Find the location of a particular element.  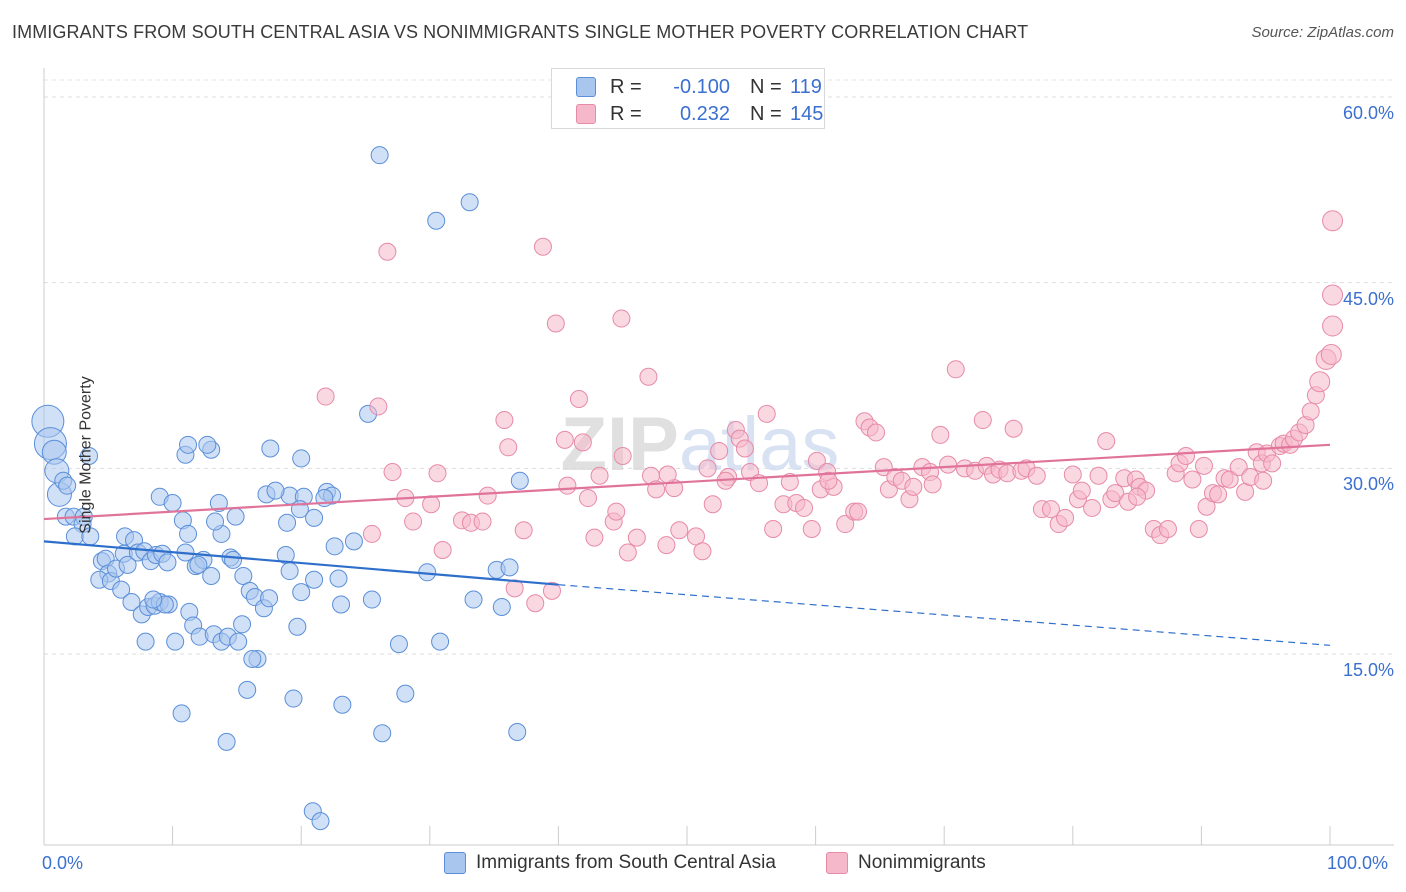

r-value: 0.232 is located at coordinates (704, 113).